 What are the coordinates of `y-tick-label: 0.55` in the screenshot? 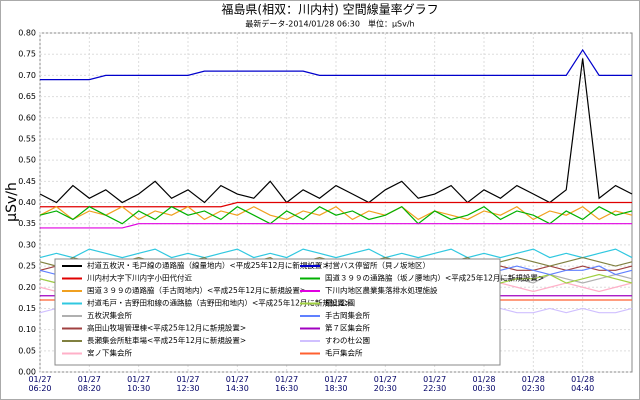 It's located at (27, 138).